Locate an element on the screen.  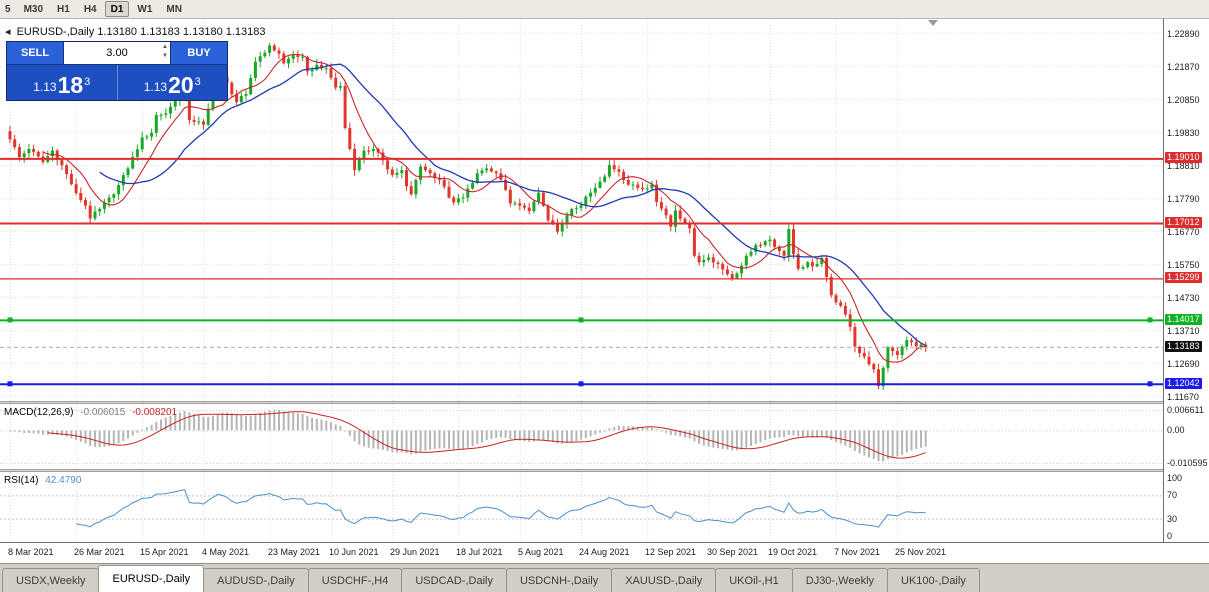
trade-panel-collapse-icon: ◂ is located at coordinates (8, 32).